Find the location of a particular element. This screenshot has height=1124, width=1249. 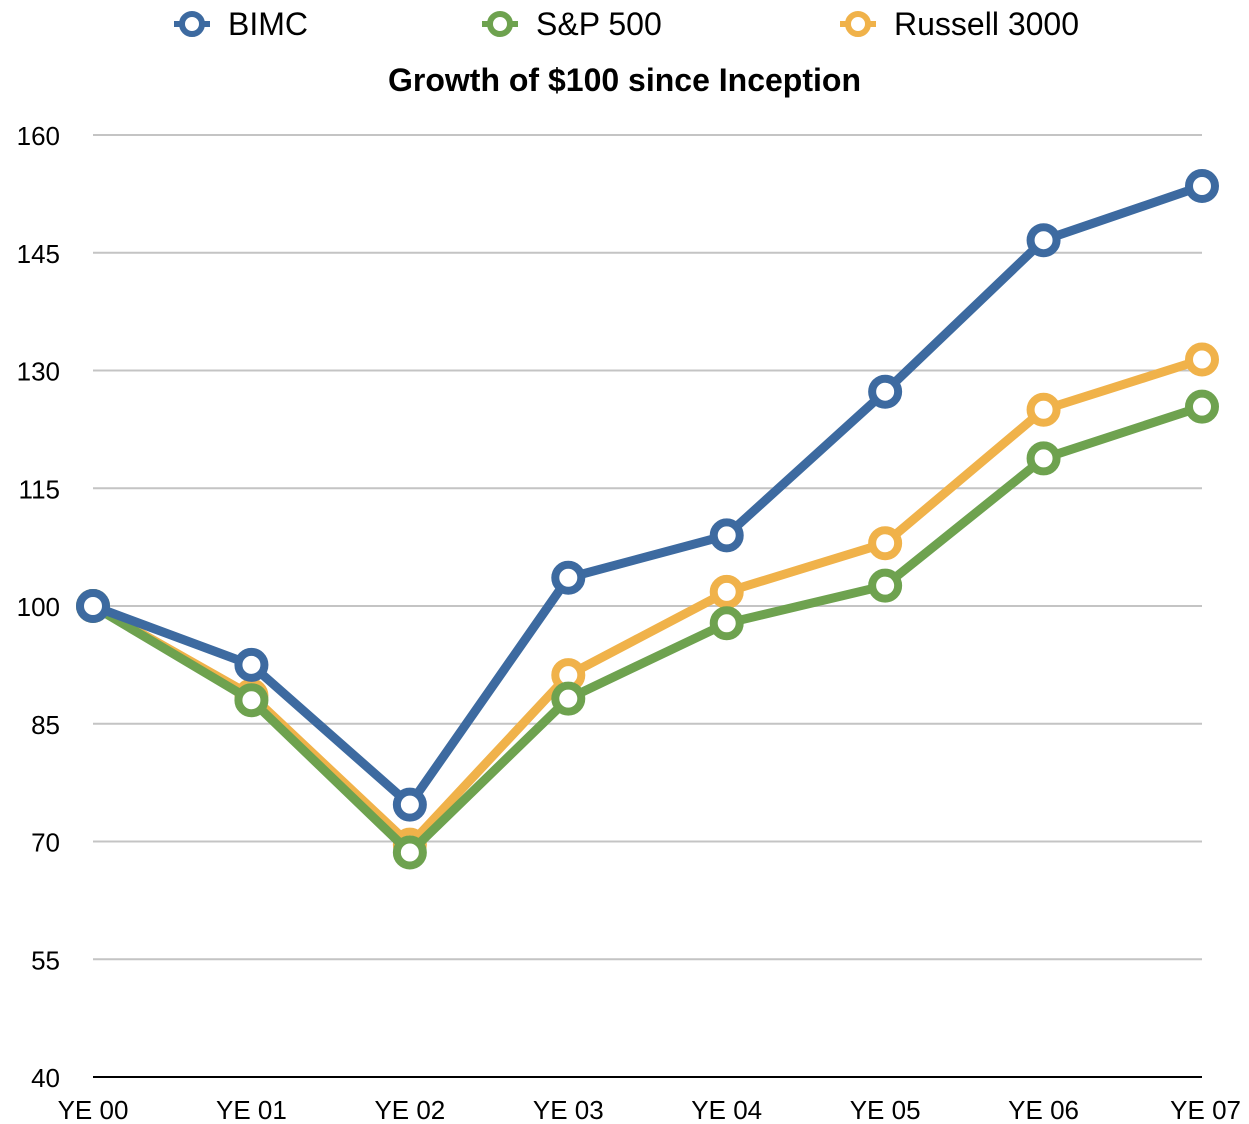

x-tick-label: YE 01 is located at coordinates (251, 1109).